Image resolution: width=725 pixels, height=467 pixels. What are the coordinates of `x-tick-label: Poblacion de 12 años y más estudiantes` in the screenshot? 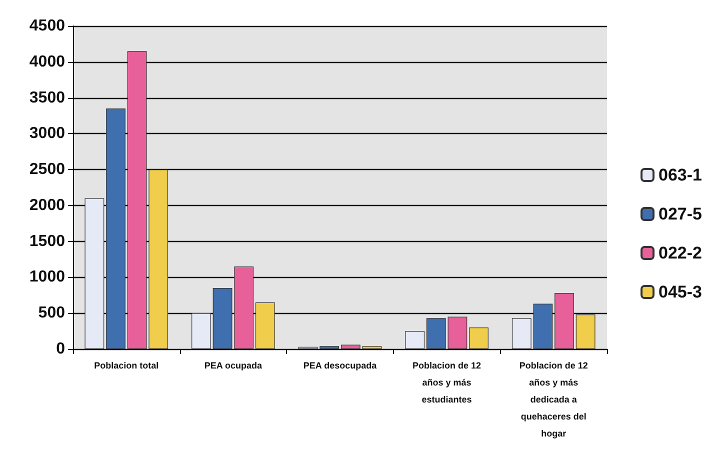 It's located at (447, 382).